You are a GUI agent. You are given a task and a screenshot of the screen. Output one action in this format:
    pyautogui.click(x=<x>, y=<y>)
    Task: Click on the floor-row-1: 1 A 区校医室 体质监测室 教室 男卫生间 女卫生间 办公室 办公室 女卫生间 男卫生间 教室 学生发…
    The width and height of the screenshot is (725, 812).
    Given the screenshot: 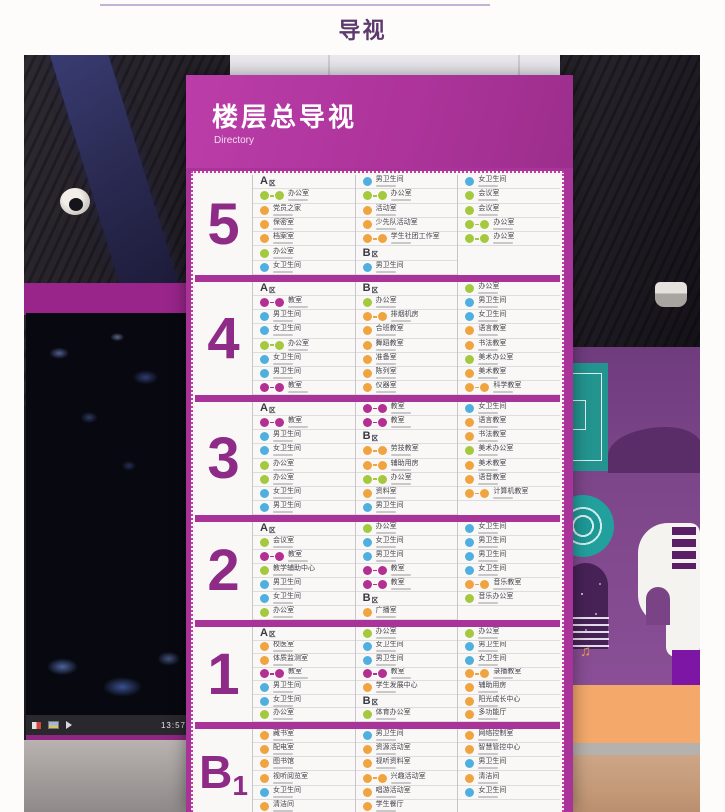 What is the action you would take?
    pyautogui.click(x=377, y=674)
    